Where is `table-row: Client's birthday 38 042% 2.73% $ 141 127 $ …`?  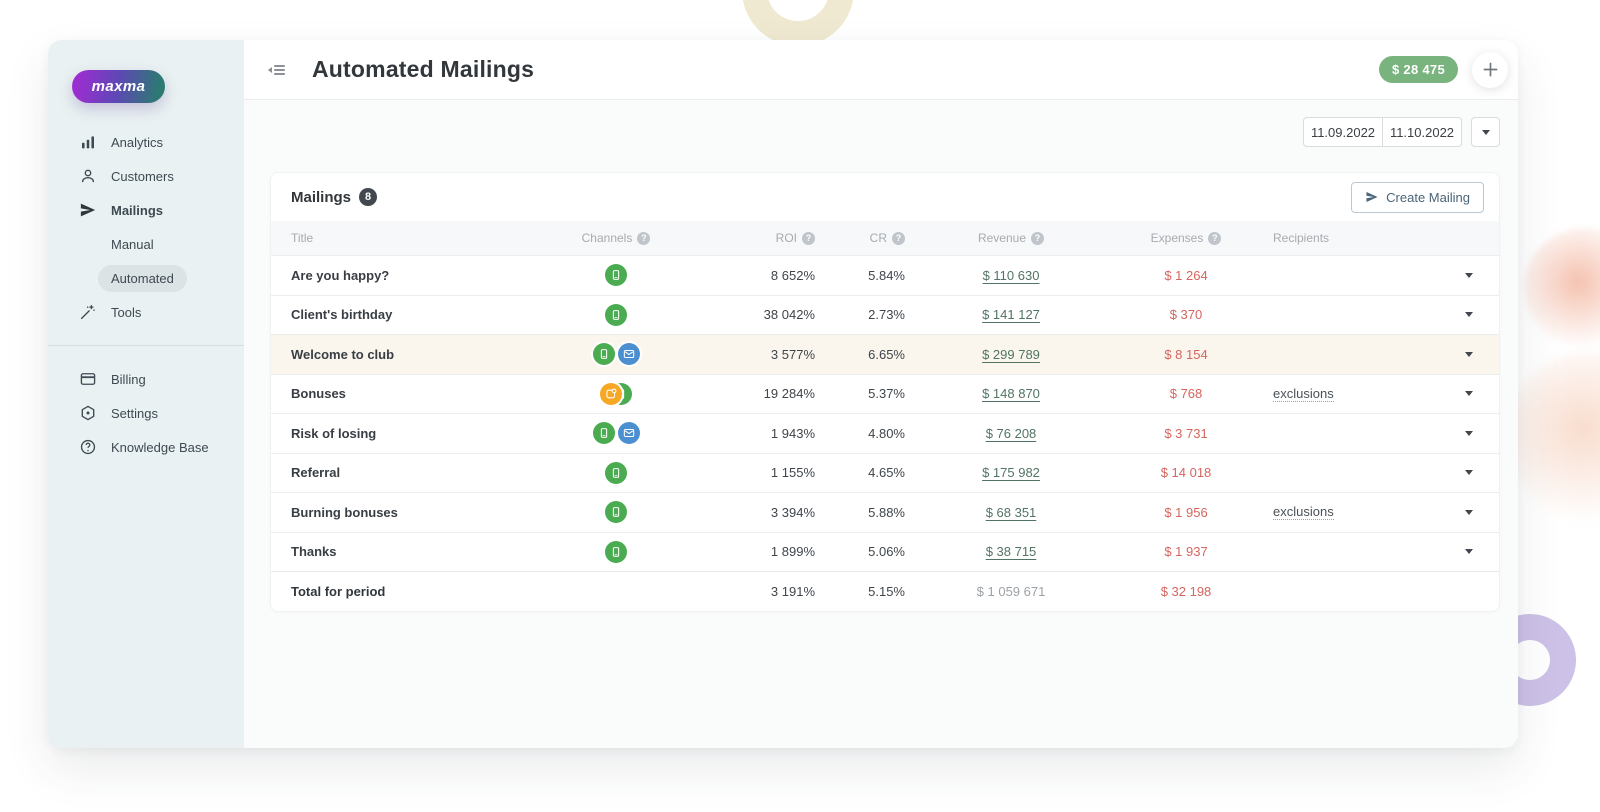 table-row: Client's birthday 38 042% 2.73% $ 141 127 $ … is located at coordinates (885, 314).